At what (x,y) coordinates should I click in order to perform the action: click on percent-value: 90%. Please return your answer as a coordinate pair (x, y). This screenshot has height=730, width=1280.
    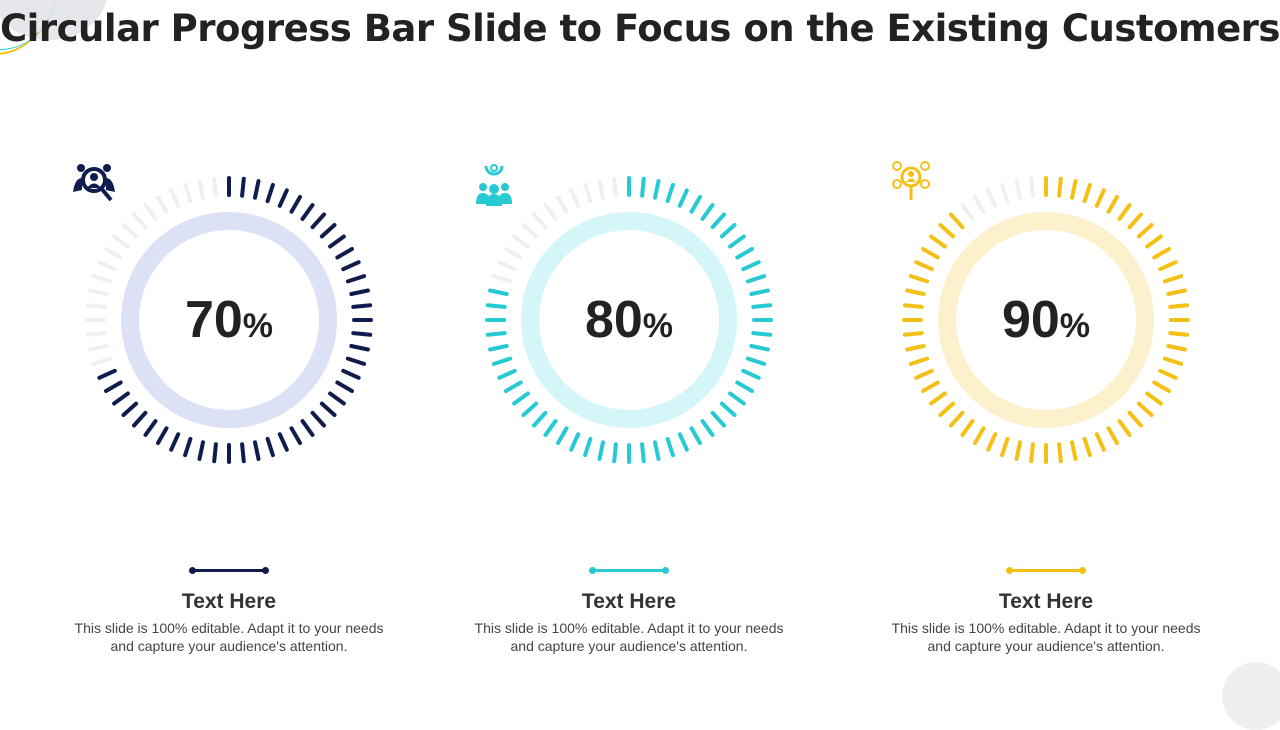
    Looking at the image, I should click on (1046, 320).